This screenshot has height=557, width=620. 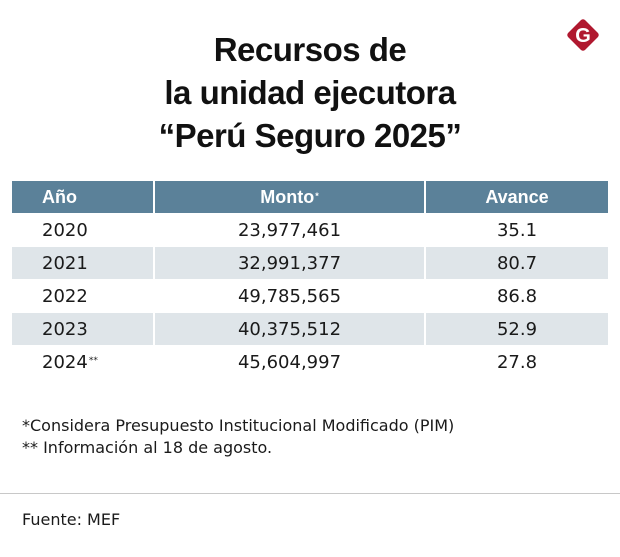 I want to click on cell-monto: 32,991,377, so click(x=289, y=263).